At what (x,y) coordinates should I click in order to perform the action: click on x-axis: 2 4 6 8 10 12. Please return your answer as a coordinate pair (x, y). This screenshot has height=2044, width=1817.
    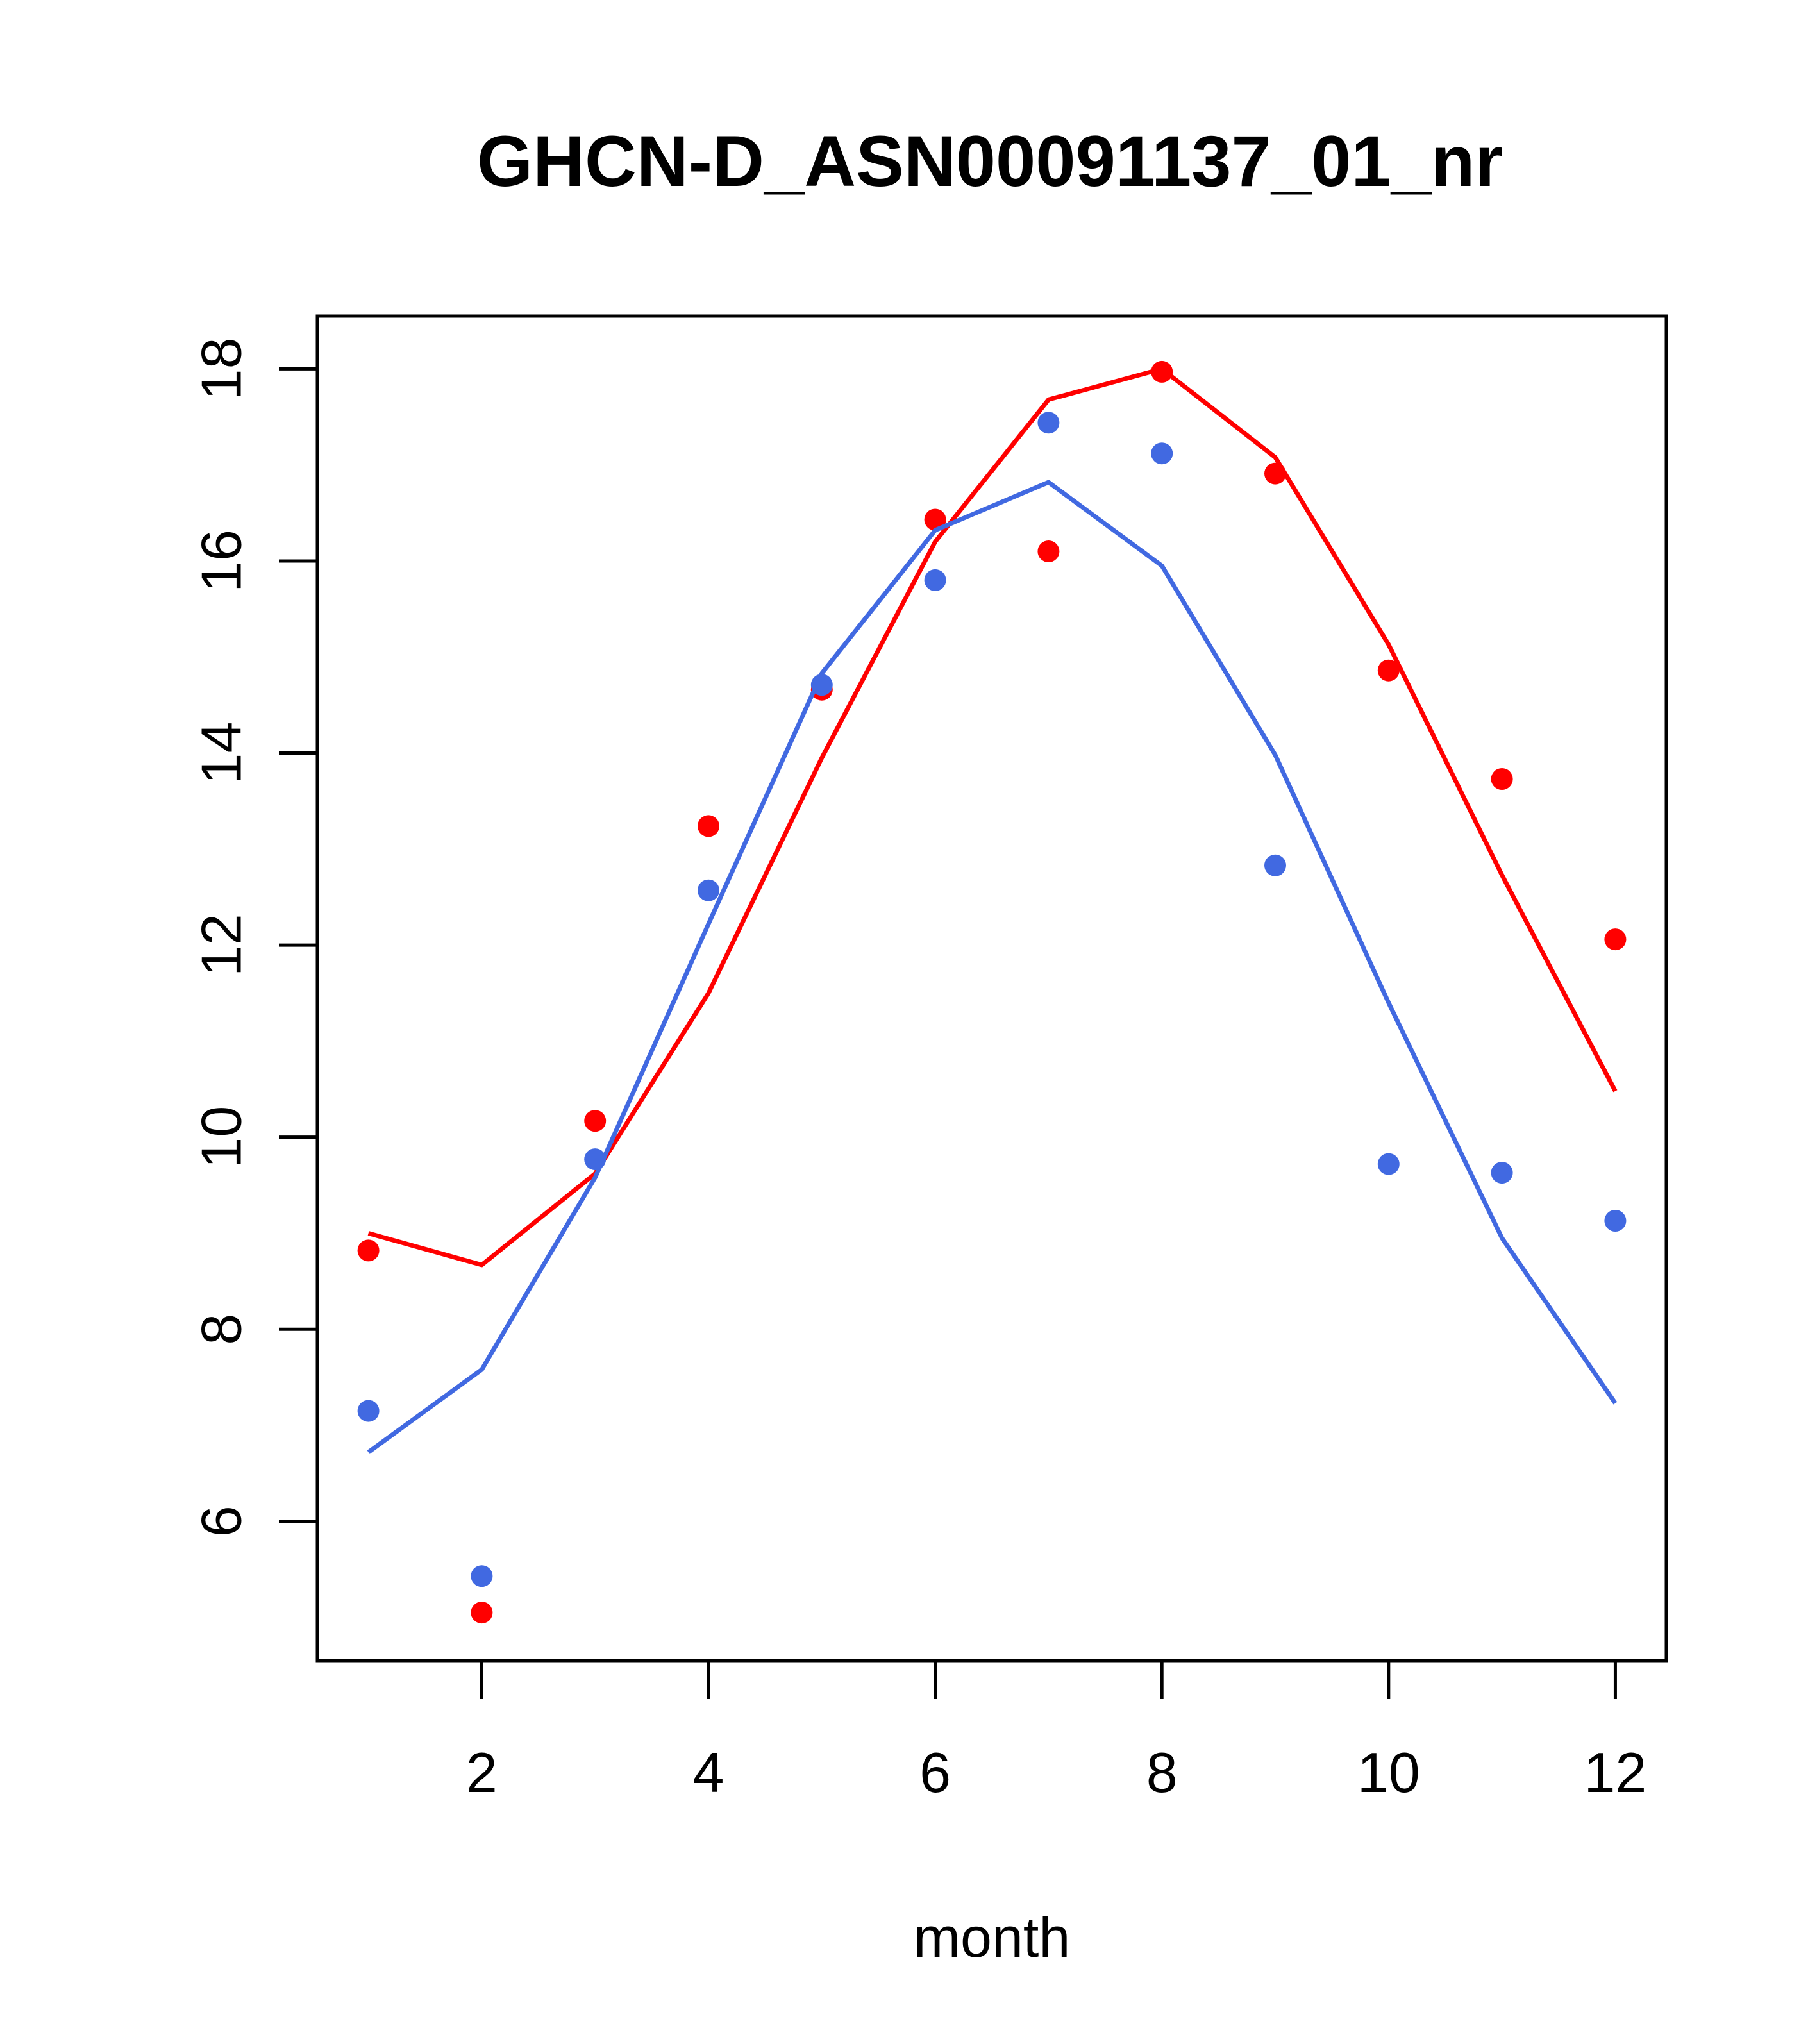
    Looking at the image, I should click on (1056, 1731).